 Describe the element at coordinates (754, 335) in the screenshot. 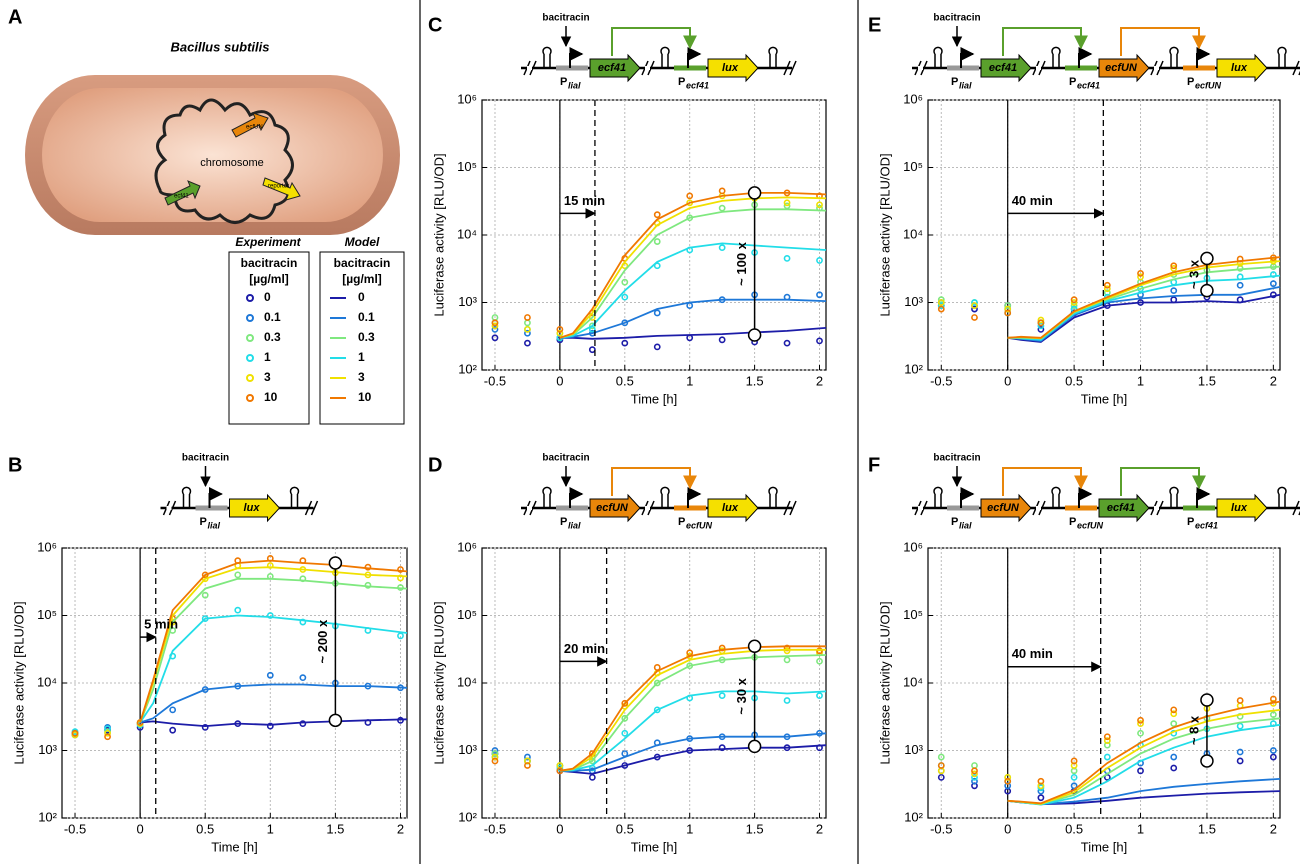

I see `fold-point` at that location.